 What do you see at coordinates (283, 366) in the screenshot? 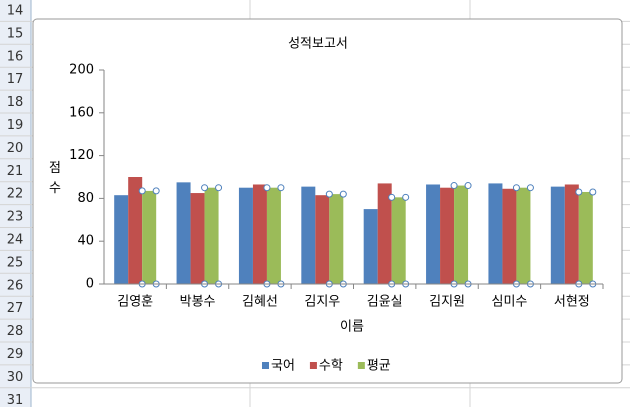
I see `legend-label: 국어` at bounding box center [283, 366].